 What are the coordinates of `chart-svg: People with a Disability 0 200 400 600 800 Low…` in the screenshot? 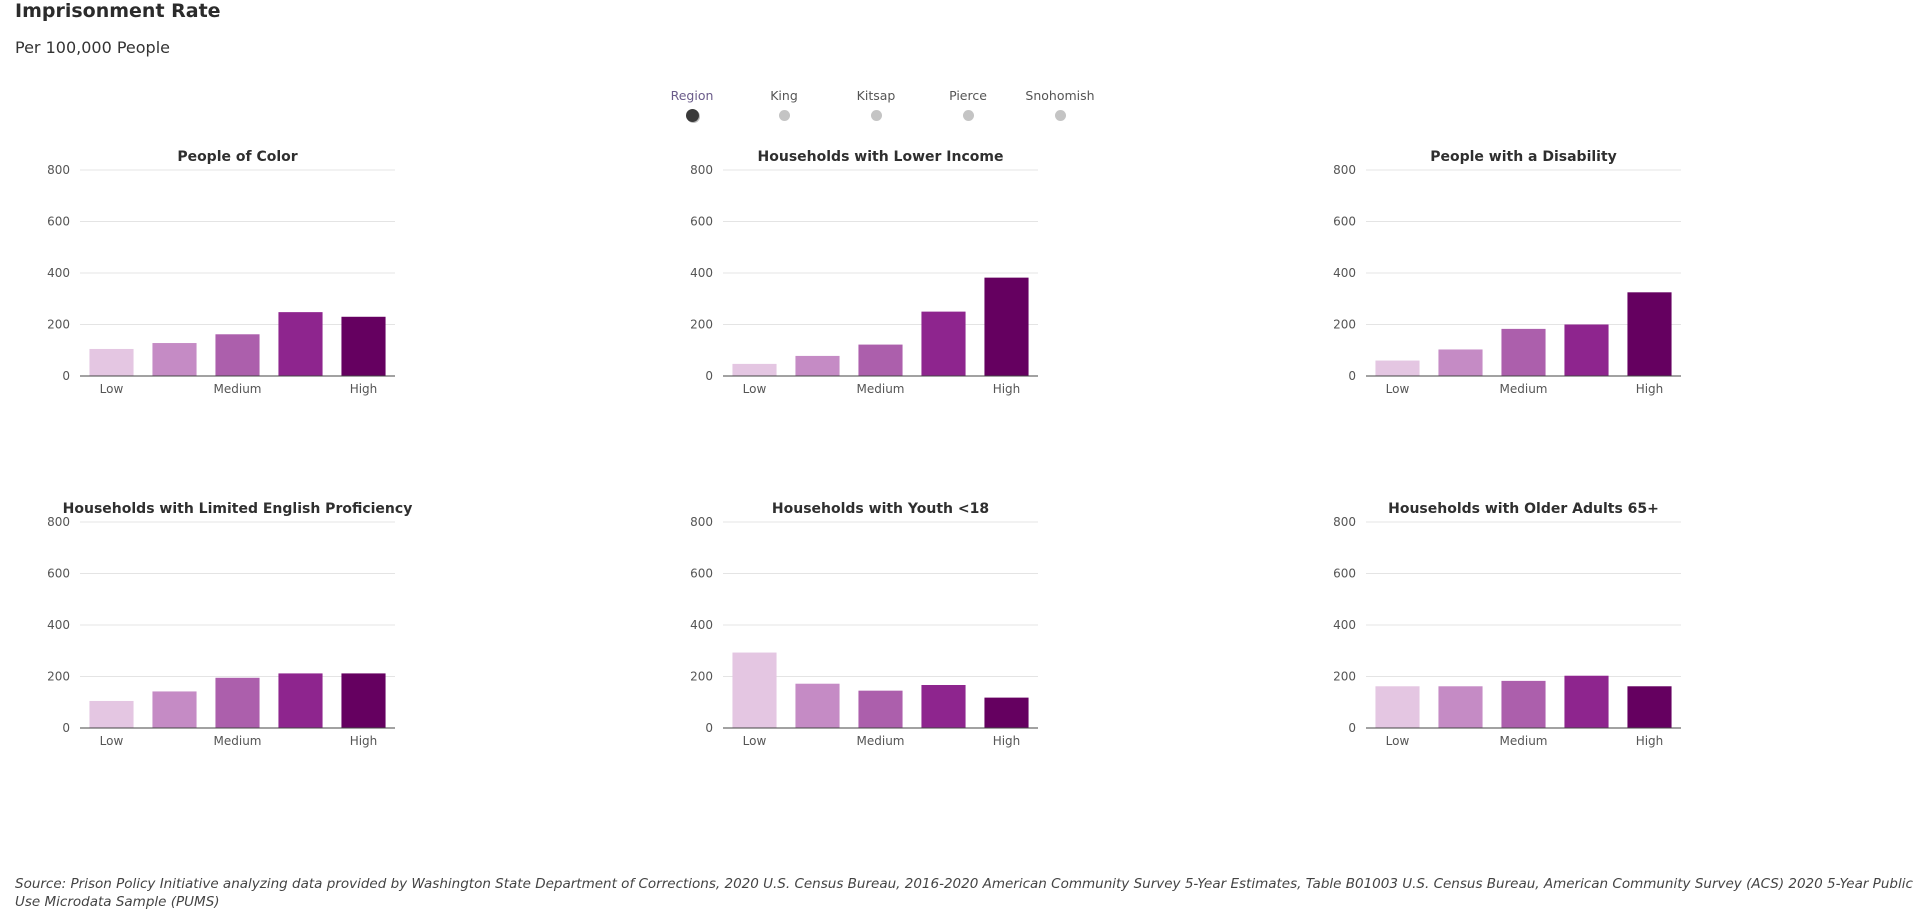 It's located at (1507, 272).